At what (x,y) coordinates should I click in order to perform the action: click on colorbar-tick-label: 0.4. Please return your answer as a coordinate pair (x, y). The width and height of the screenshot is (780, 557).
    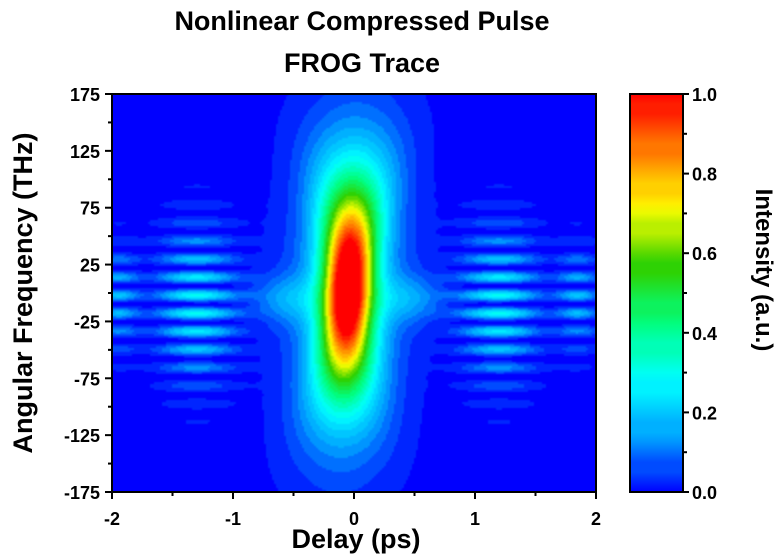
    Looking at the image, I should click on (704, 334).